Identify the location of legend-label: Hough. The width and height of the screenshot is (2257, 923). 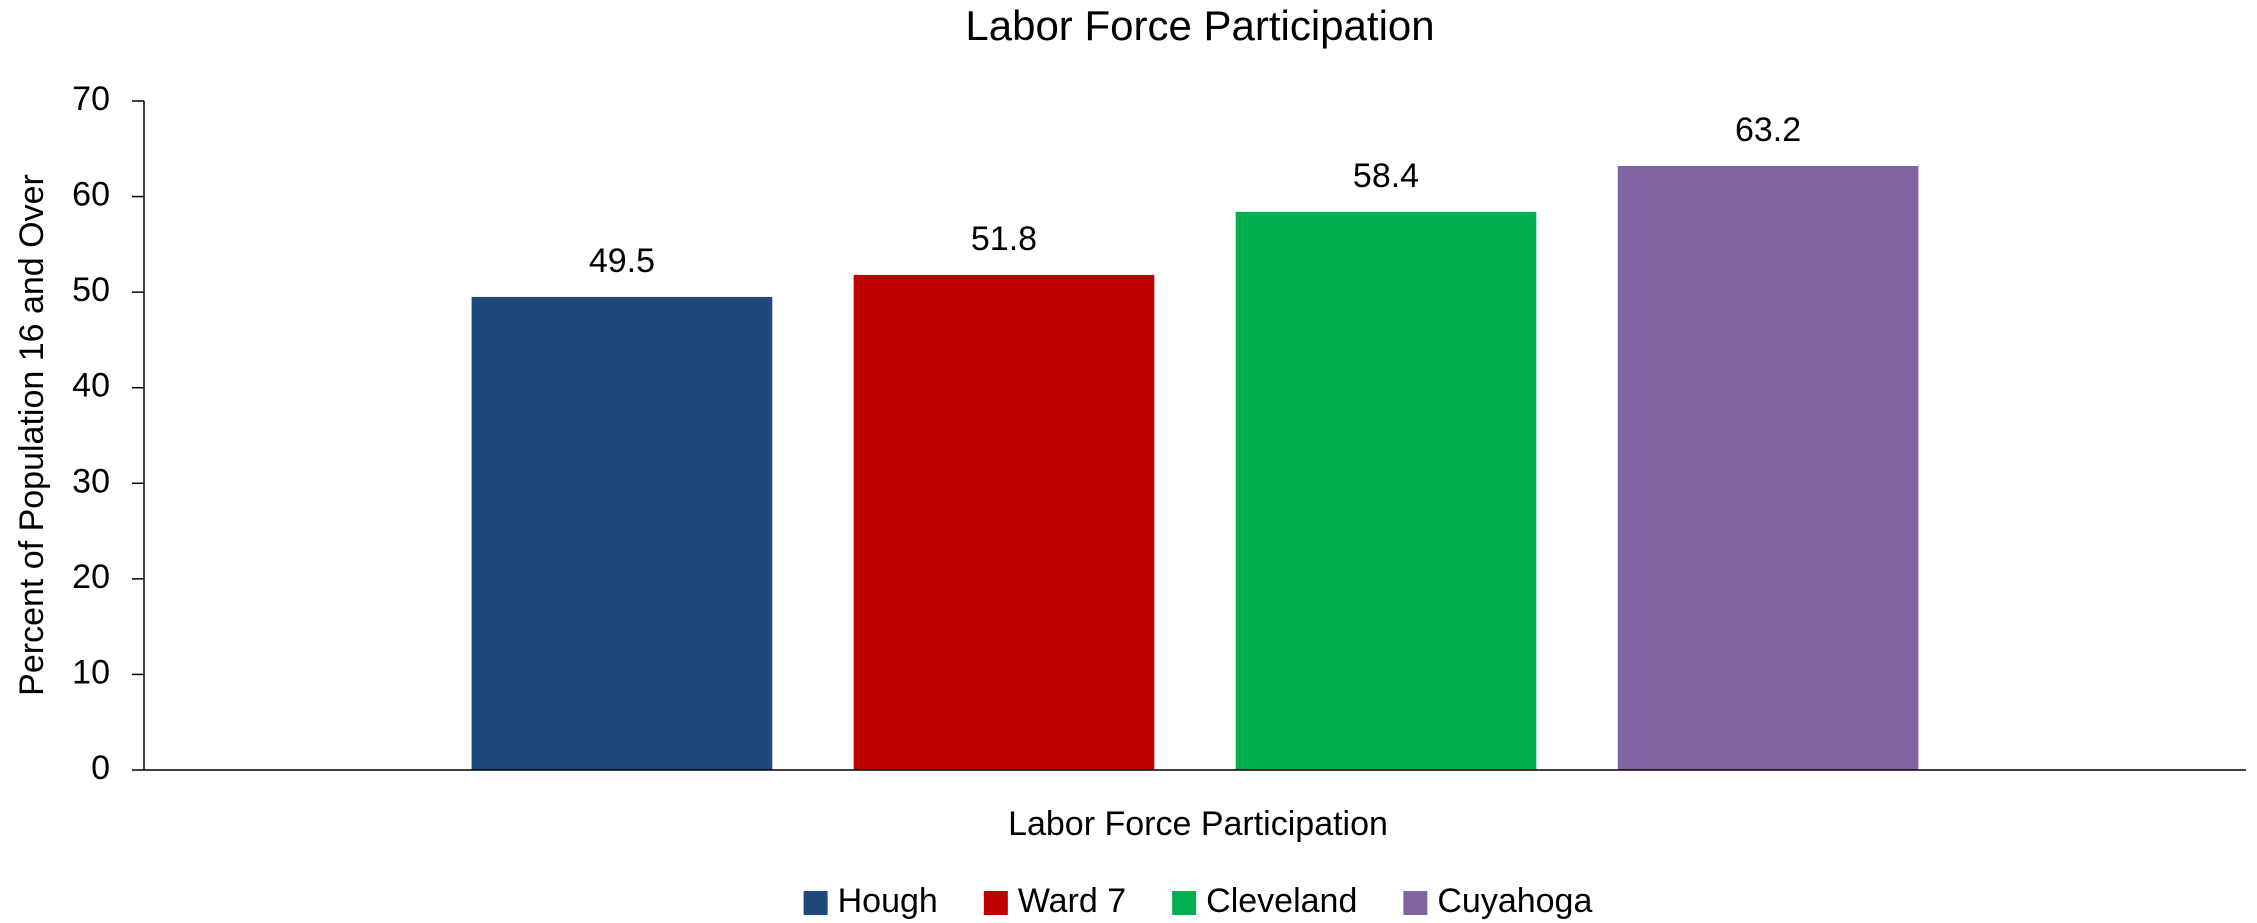
(888, 901).